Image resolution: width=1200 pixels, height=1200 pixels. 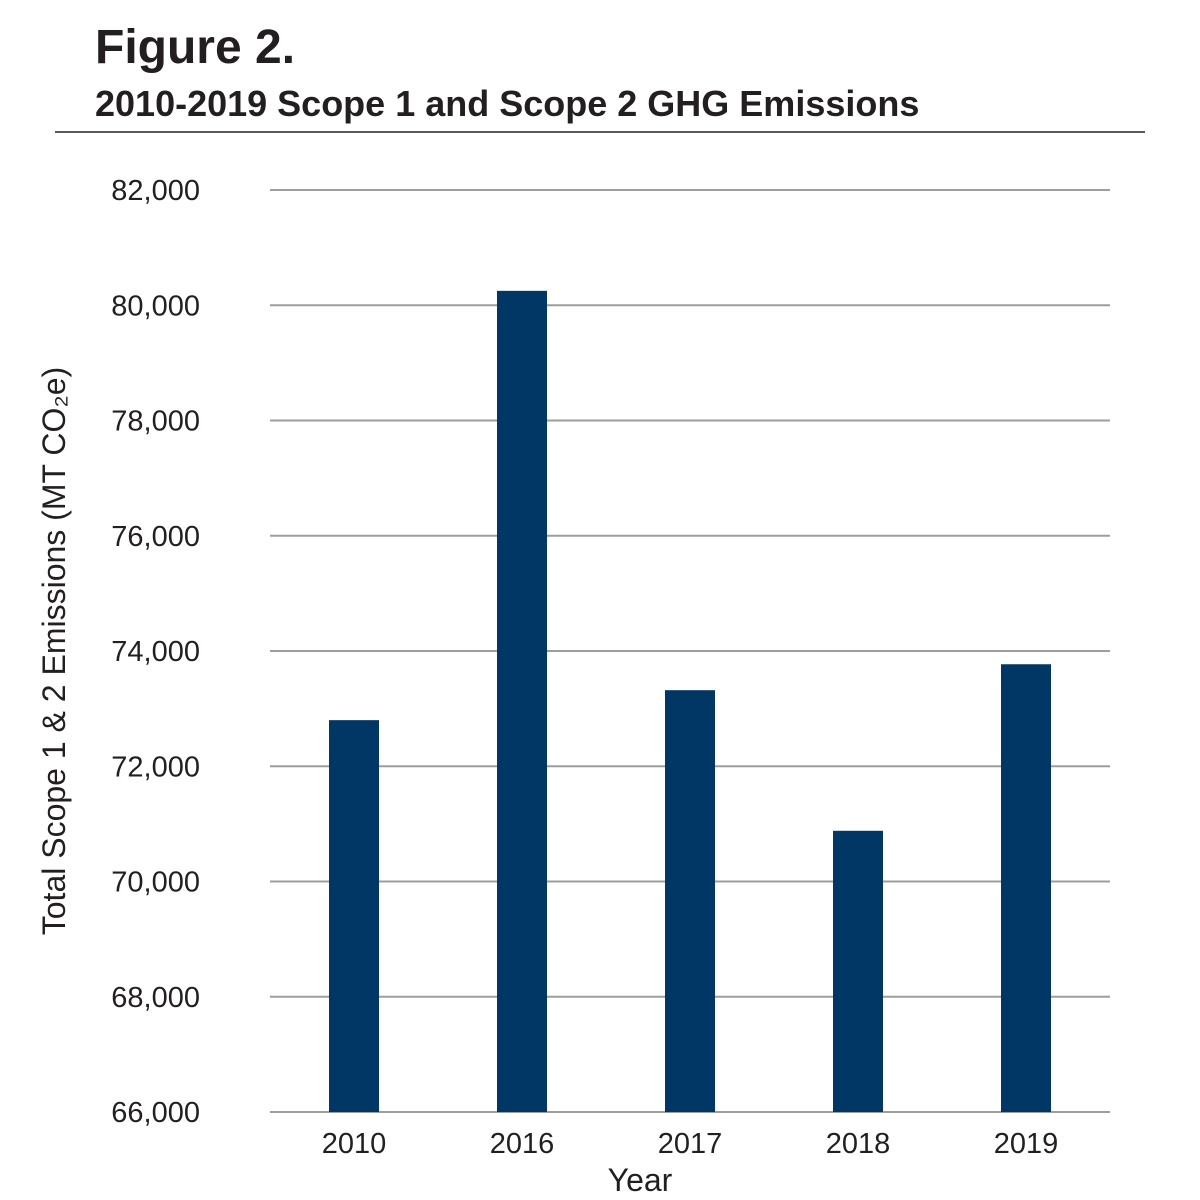 What do you see at coordinates (155, 1113) in the screenshot?
I see `y-tick-label: 66,000` at bounding box center [155, 1113].